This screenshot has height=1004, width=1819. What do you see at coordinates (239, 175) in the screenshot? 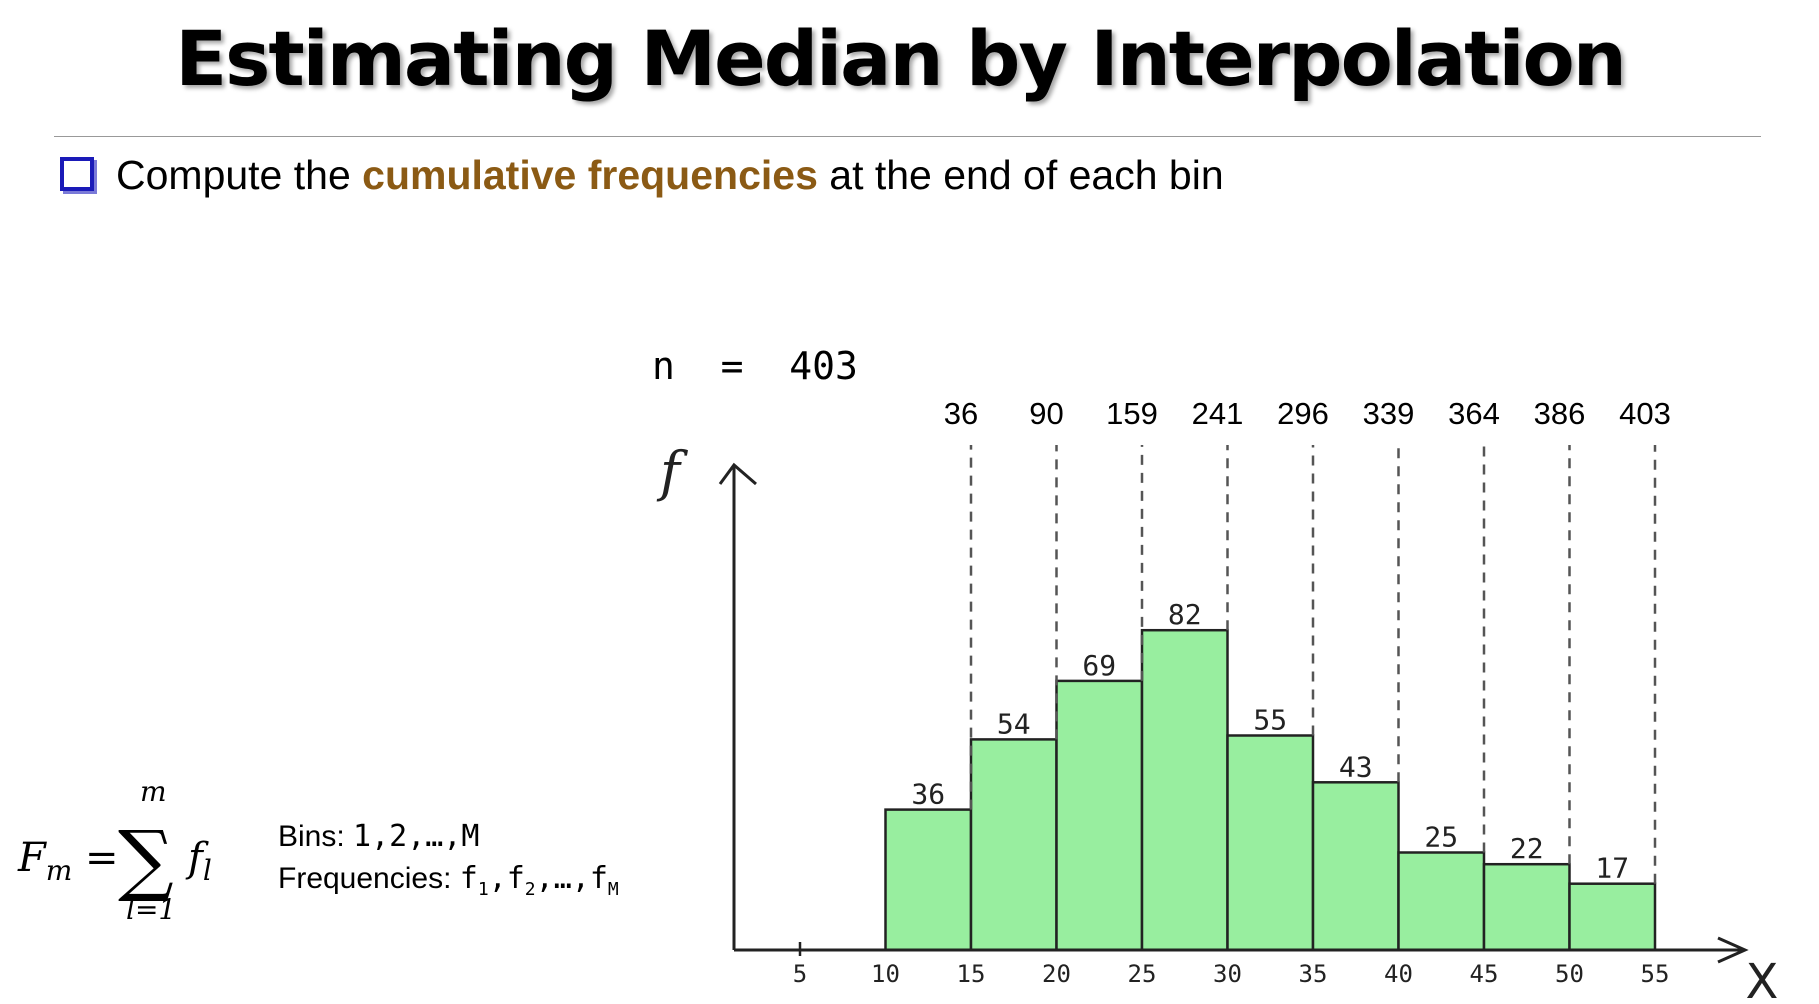
I see `bullet-text-prefix: Compute the` at bounding box center [239, 175].